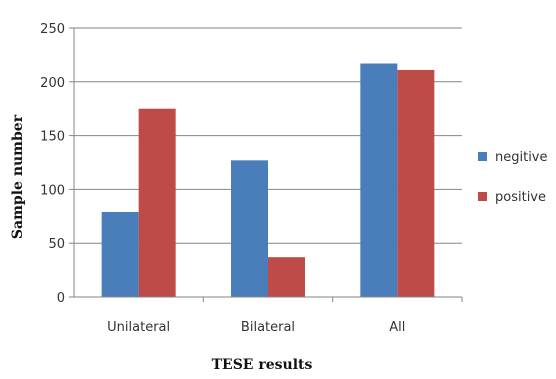  I want to click on bar-positive-bilateral, so click(286, 277).